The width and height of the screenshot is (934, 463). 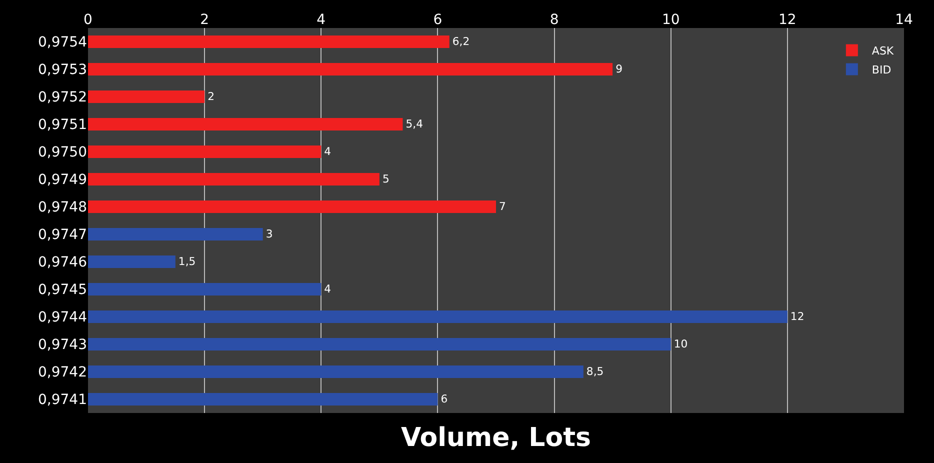 What do you see at coordinates (415, 123) in the screenshot?
I see `data-label: 5,4` at bounding box center [415, 123].